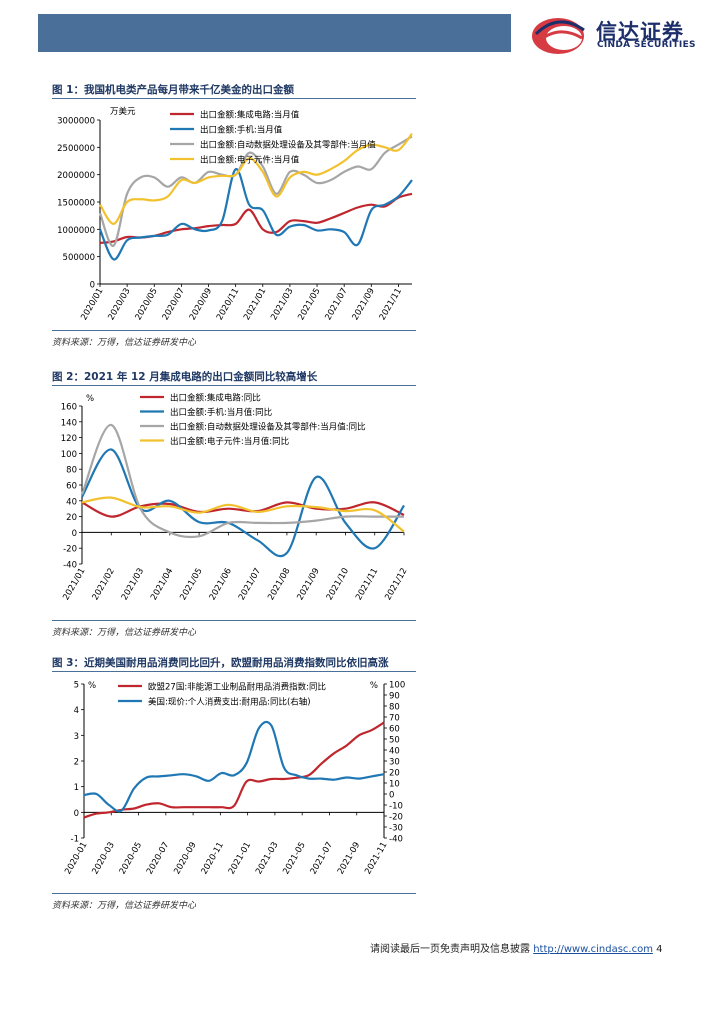  I want to click on y-tick-label: 1000000, so click(76, 231).